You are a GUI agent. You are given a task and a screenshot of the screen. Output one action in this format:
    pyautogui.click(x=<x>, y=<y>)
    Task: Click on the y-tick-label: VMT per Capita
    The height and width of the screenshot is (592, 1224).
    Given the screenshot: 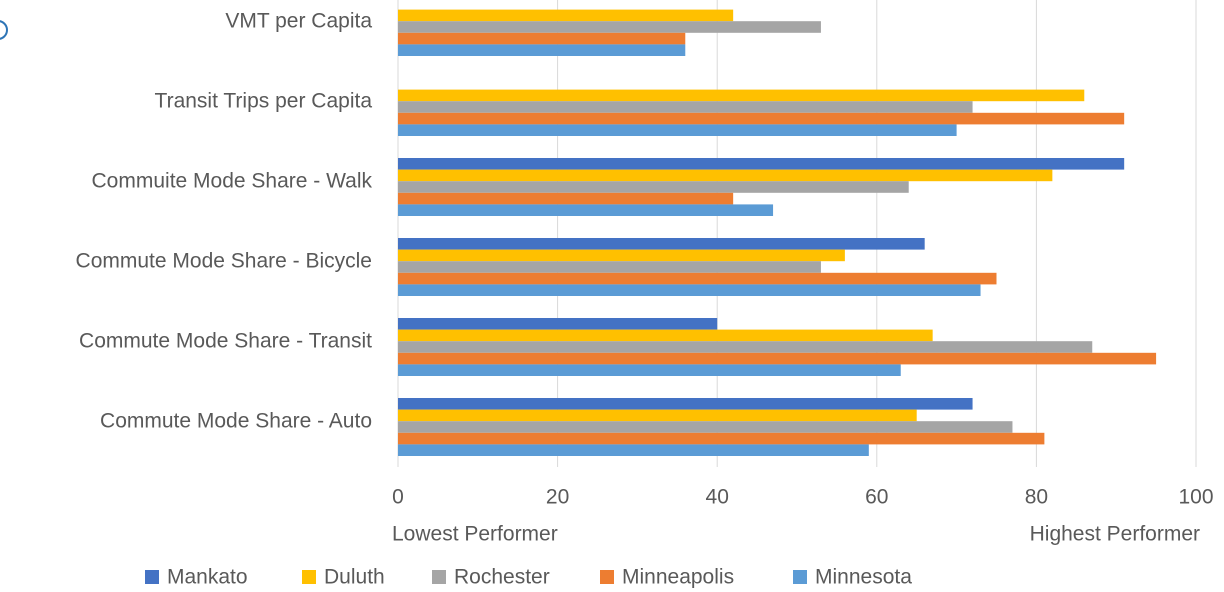 What is the action you would take?
    pyautogui.click(x=298, y=21)
    